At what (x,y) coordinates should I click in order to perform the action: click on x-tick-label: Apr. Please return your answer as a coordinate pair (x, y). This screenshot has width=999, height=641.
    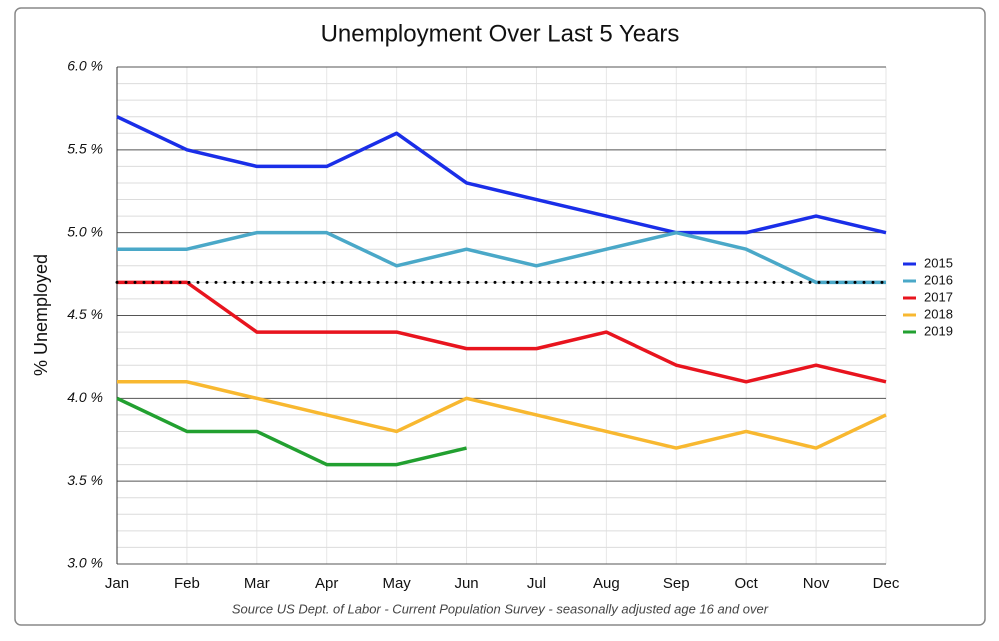
    Looking at the image, I should click on (326, 583).